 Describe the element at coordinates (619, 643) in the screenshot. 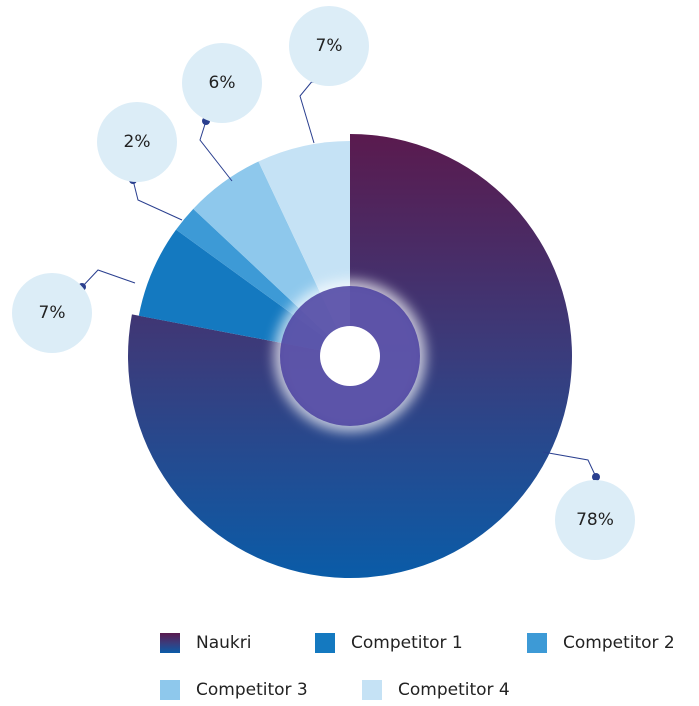

I see `legend-label: Competitor 2` at that location.